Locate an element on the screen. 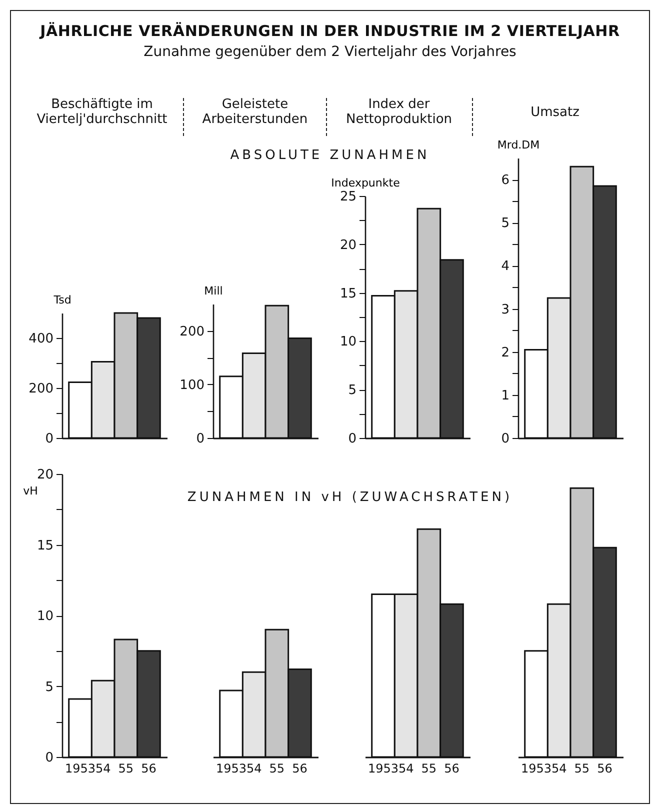 The width and height of the screenshot is (660, 812). text: Umsatz is located at coordinates (555, 112).